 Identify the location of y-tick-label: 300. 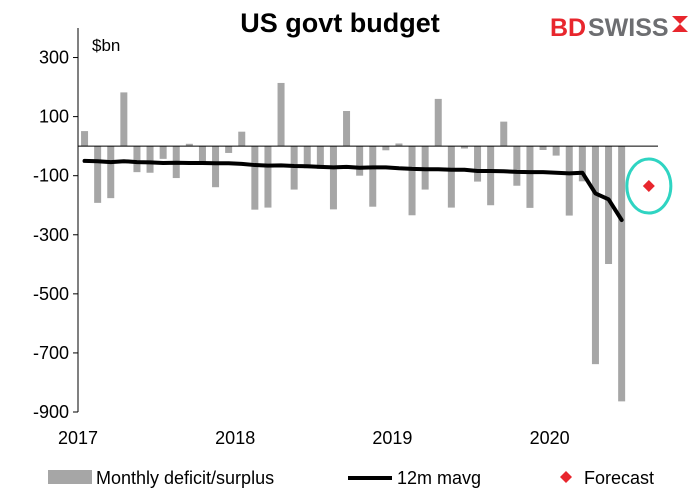
(54, 58).